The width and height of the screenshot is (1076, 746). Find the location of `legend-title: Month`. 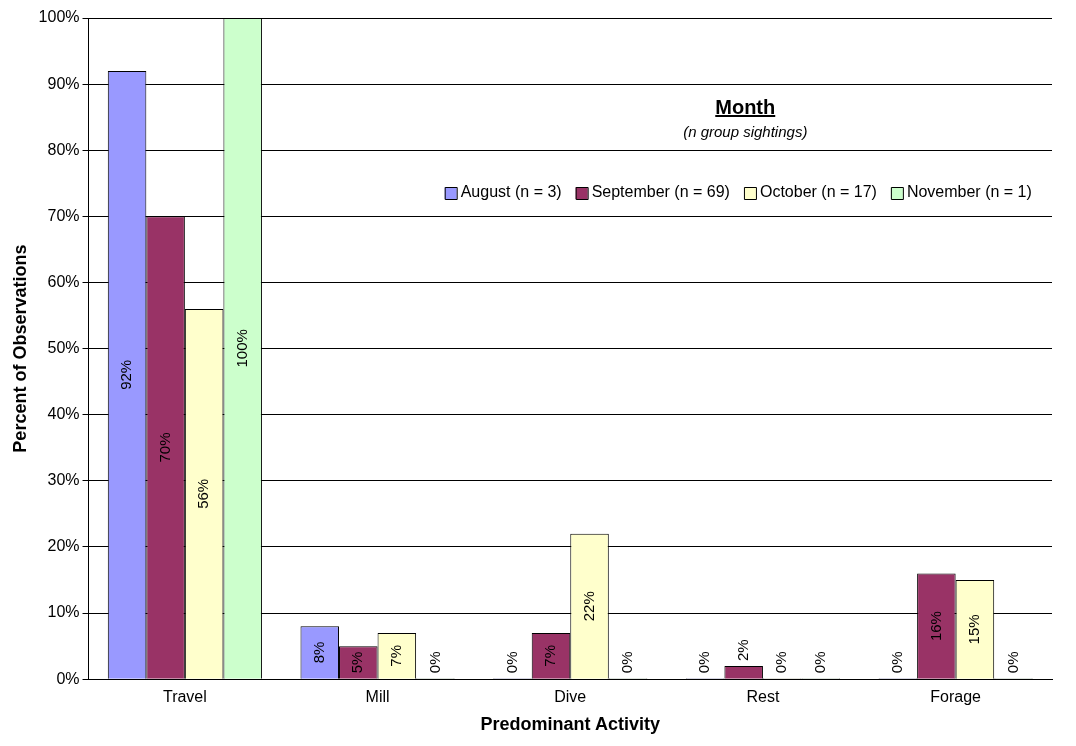

legend-title: Month is located at coordinates (745, 107).